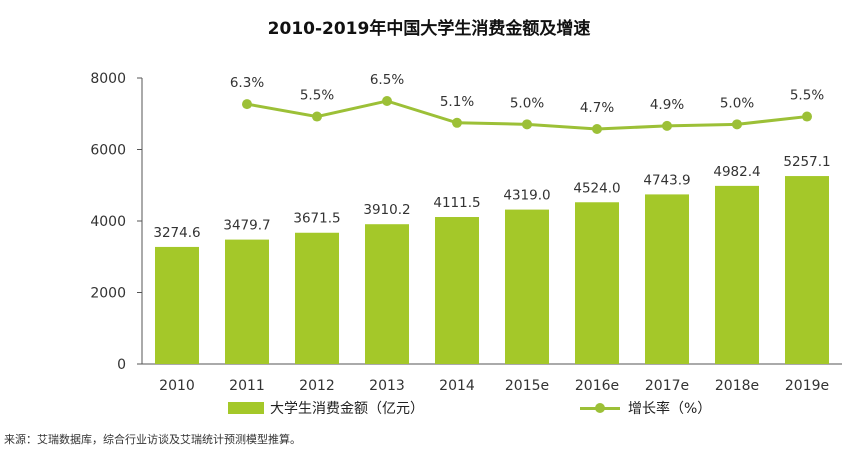 The width and height of the screenshot is (858, 451). I want to click on x-tick-label: 2012, so click(317, 386).